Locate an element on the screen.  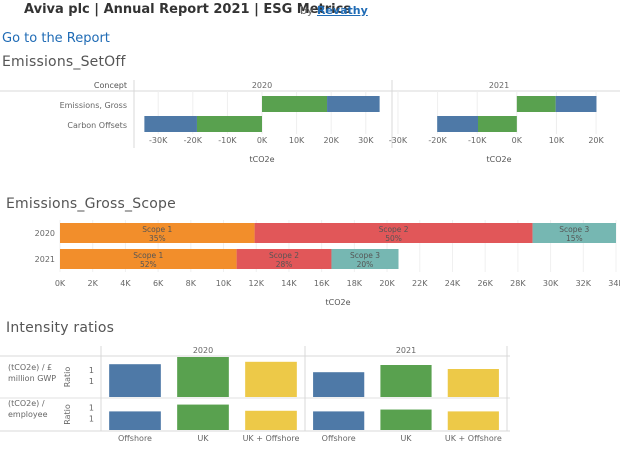
row-label-employee-line1: (tCO2e) / is located at coordinates (26, 403).